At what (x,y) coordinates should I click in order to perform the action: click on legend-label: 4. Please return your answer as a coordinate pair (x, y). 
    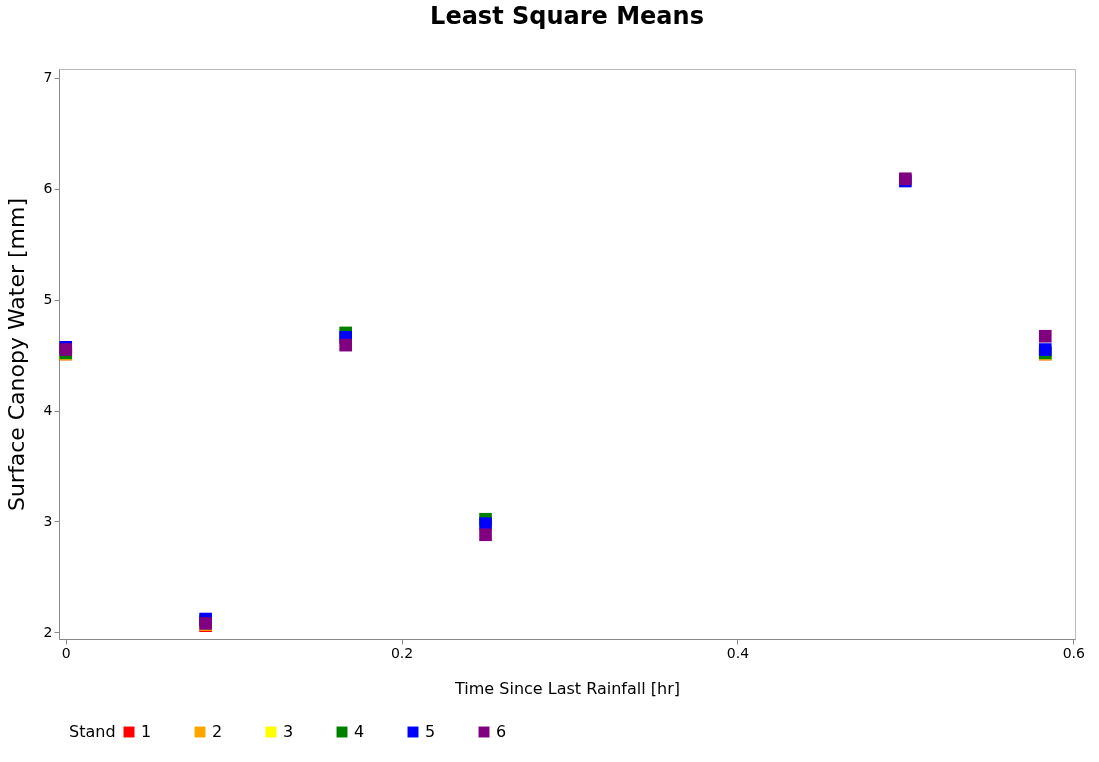
    Looking at the image, I should click on (359, 731).